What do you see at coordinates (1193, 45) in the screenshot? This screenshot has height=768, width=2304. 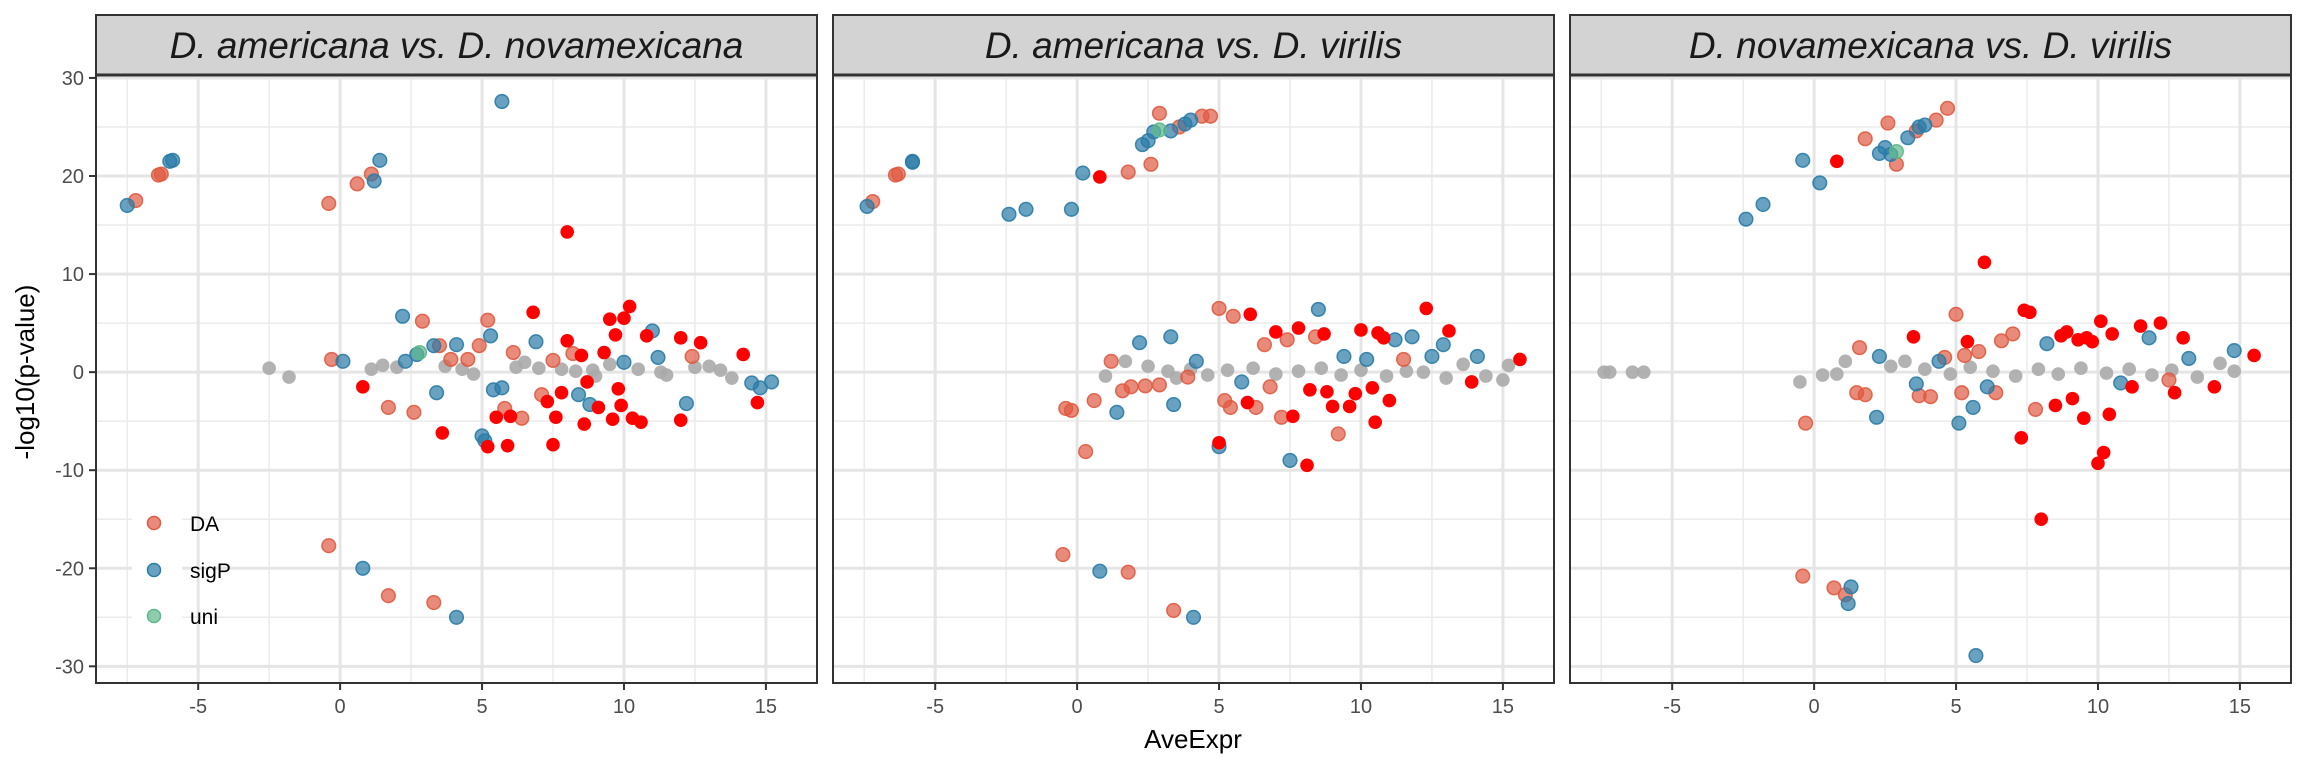 I see `facet-title: D. americana vs. D. virilis` at bounding box center [1193, 45].